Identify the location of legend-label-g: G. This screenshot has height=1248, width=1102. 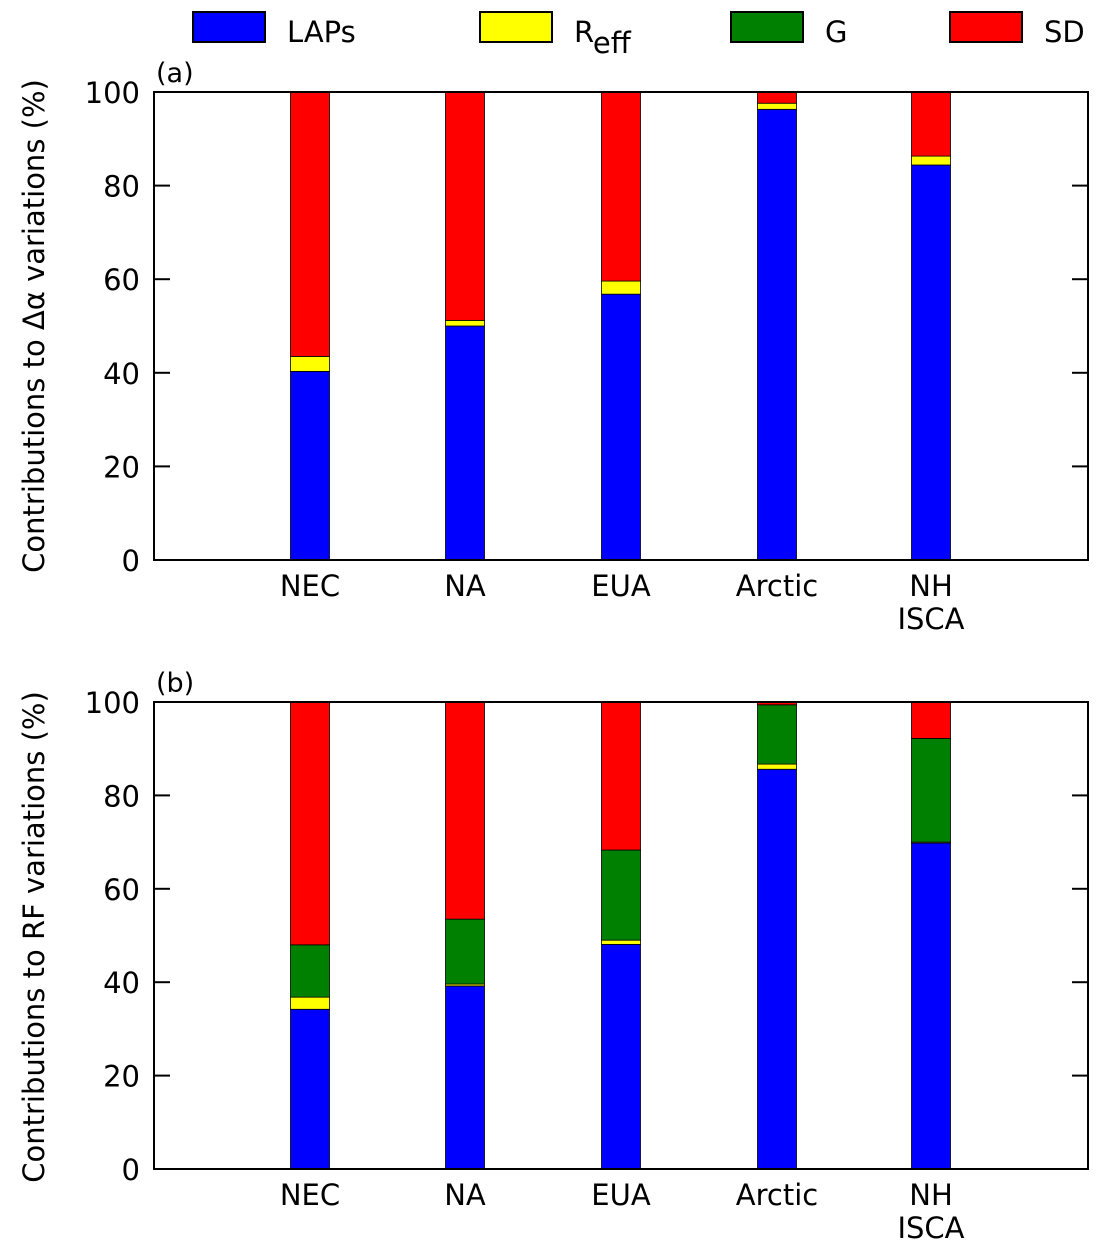
(836, 32).